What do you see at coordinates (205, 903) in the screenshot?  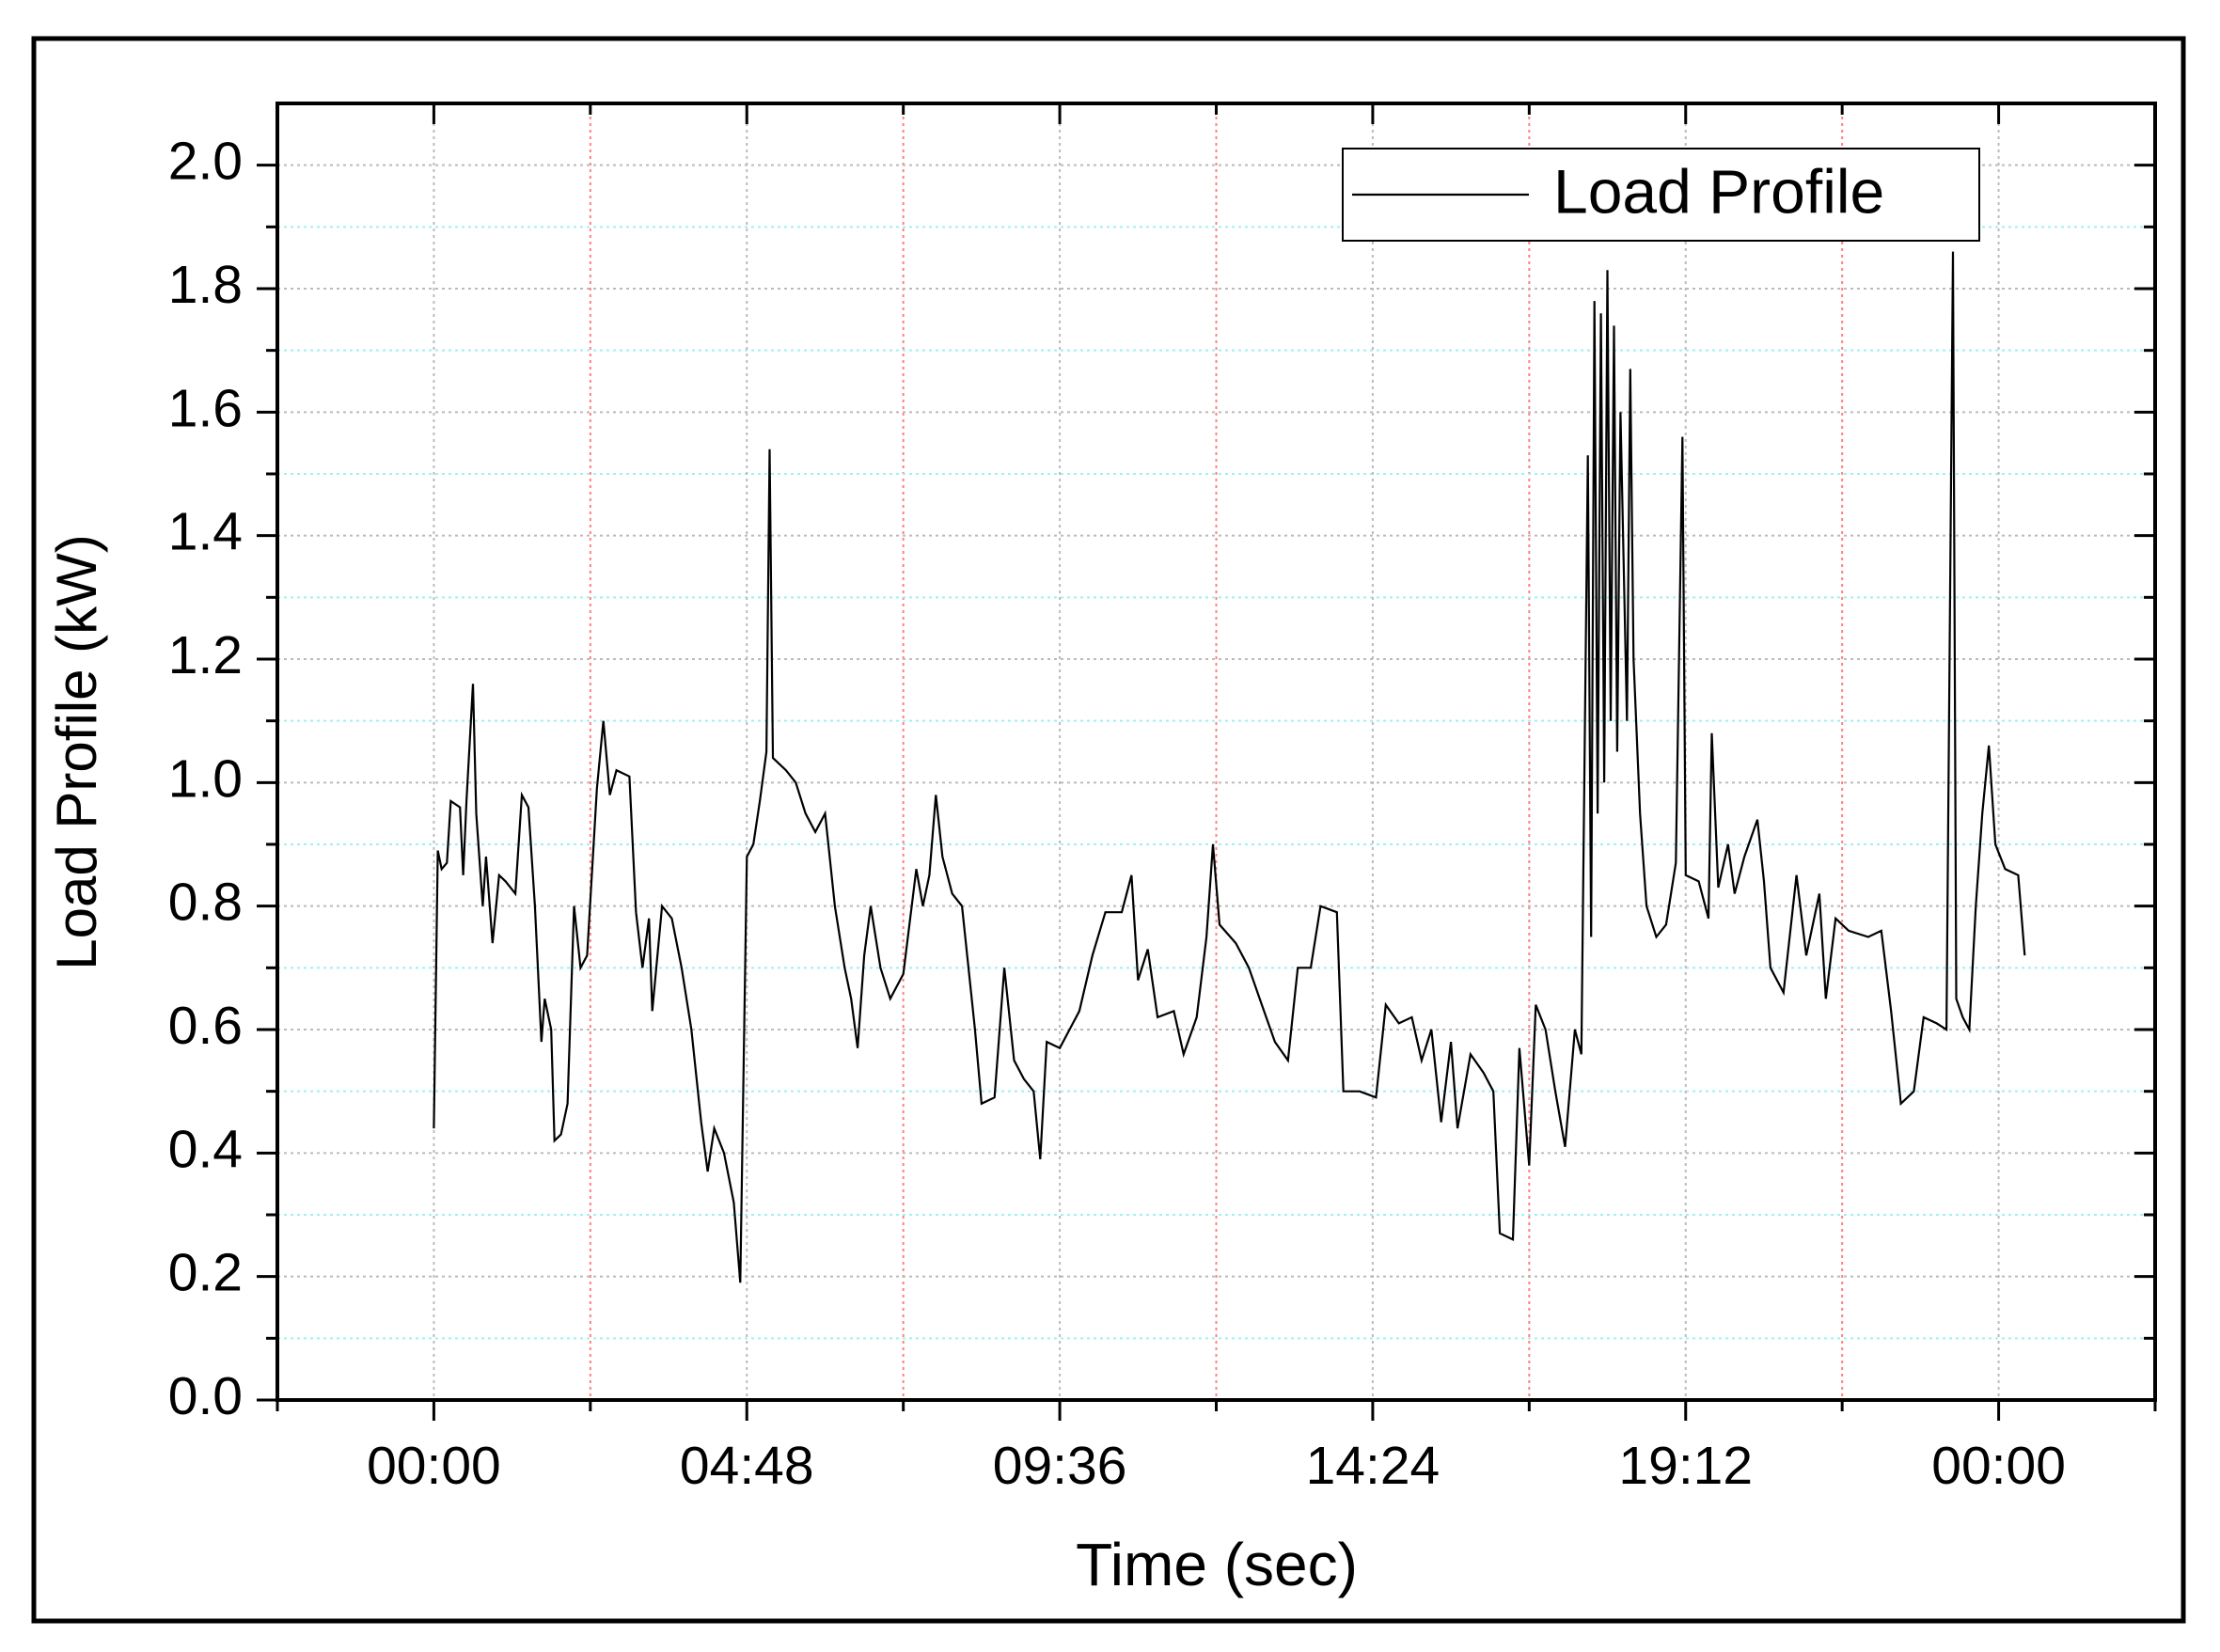 I see `y-tick-label: 0.8` at bounding box center [205, 903].